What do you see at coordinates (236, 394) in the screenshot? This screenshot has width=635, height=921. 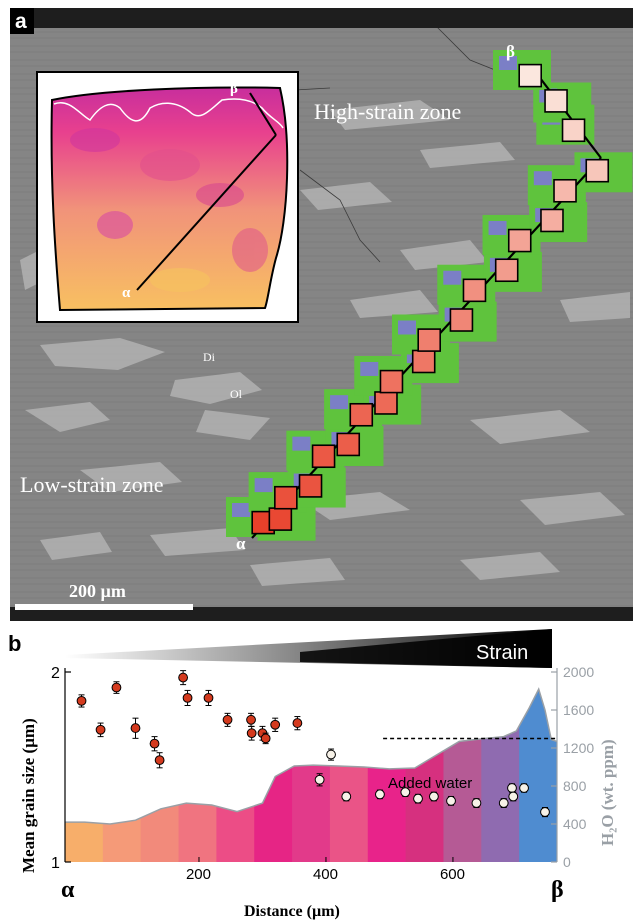 I see `olivine-label: Ol` at bounding box center [236, 394].